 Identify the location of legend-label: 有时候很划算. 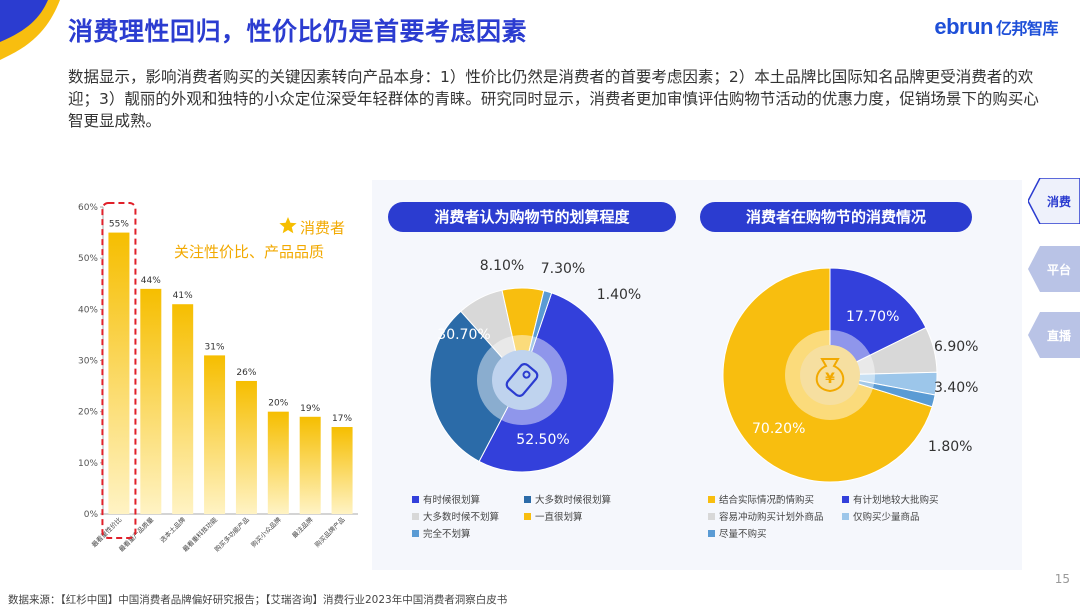
(451, 500).